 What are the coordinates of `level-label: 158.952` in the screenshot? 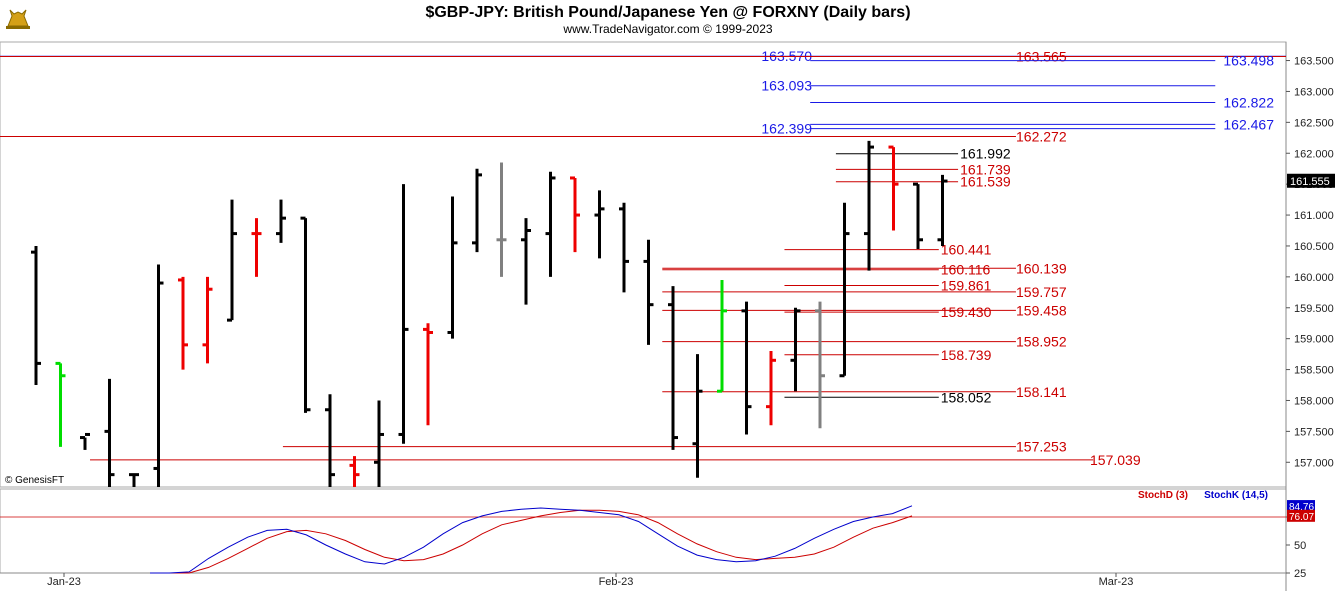 It's located at (1041, 342).